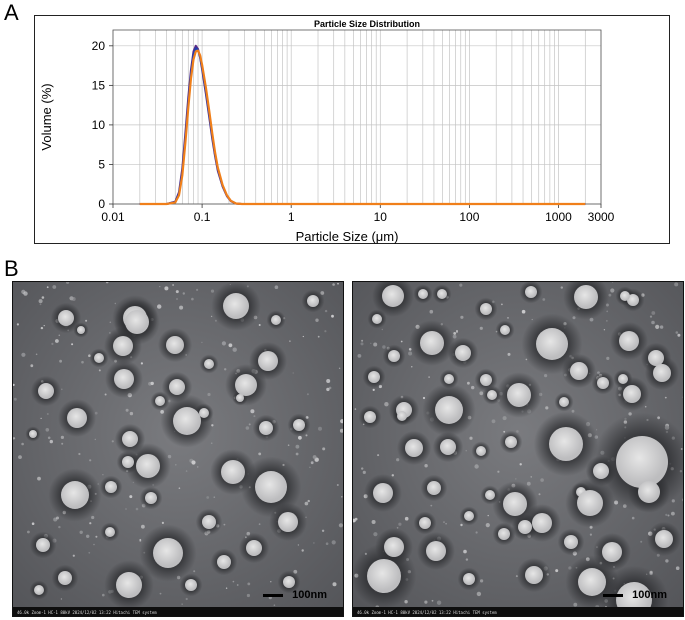  What do you see at coordinates (309, 595) in the screenshot?
I see `scale-label-left: 100nm` at bounding box center [309, 595].